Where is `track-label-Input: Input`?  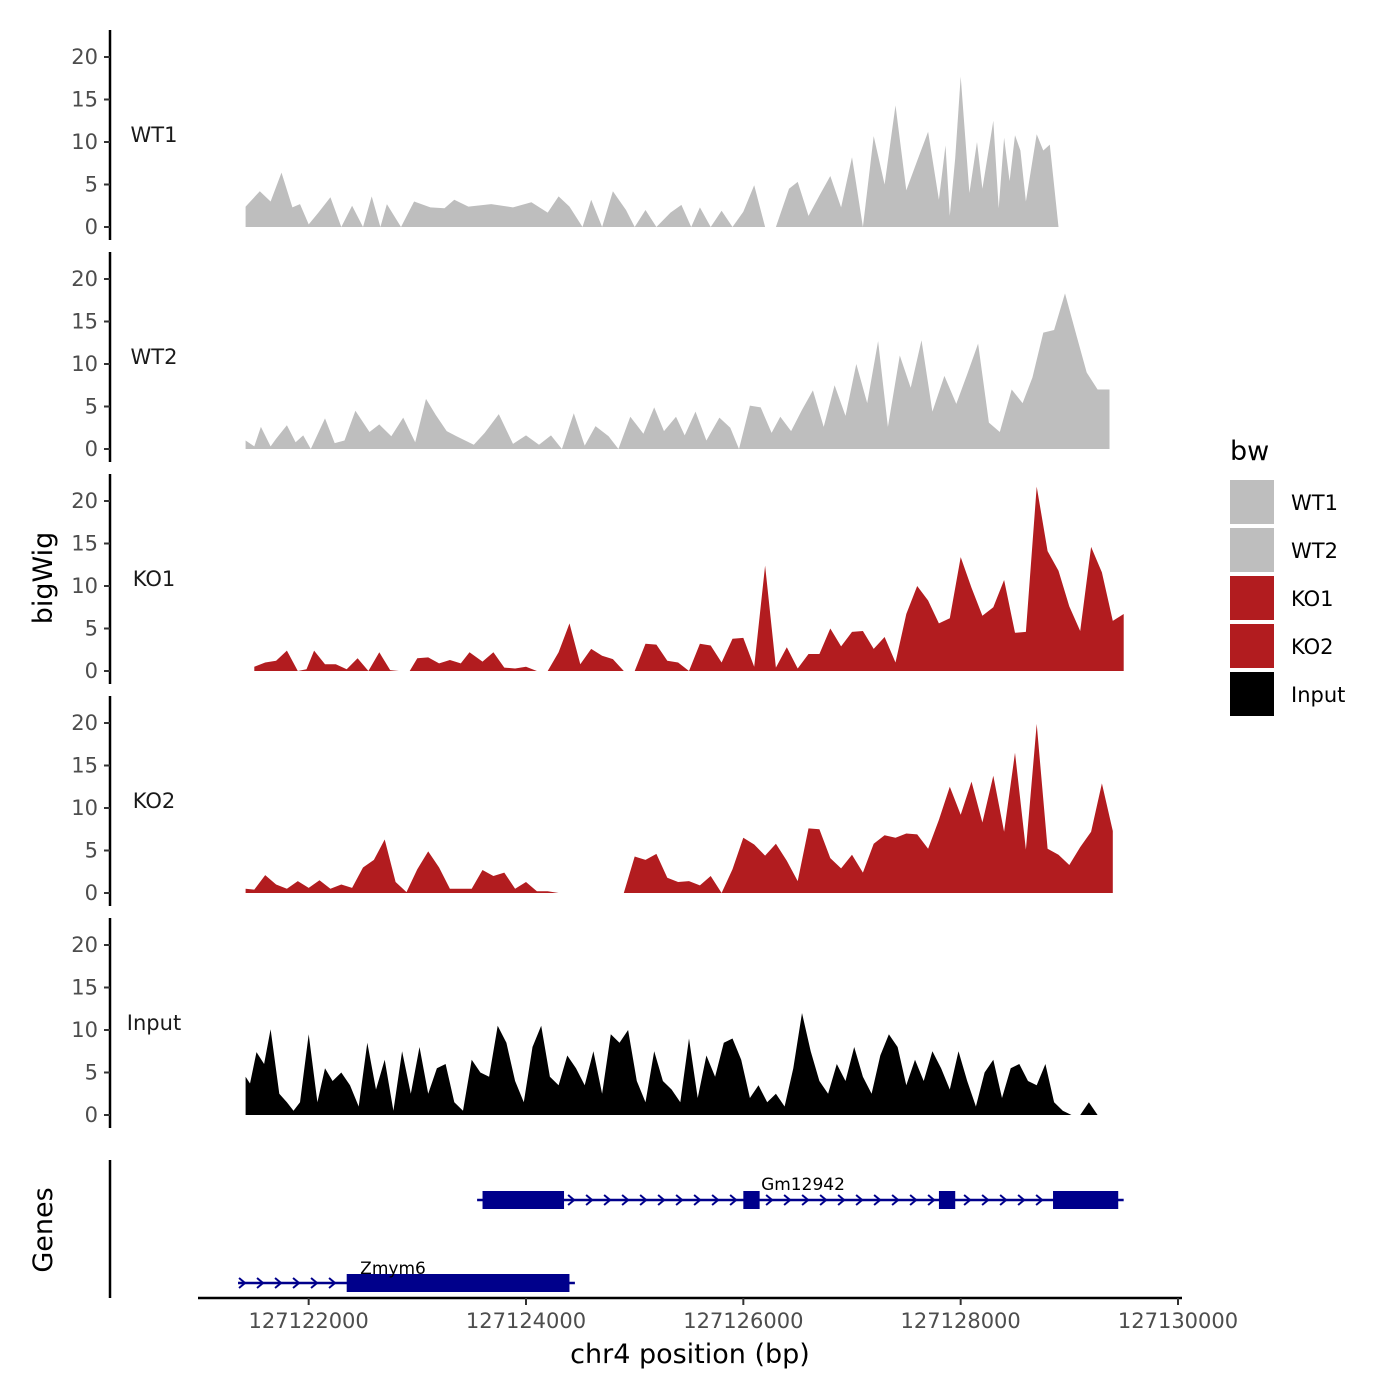 track-label-Input: Input is located at coordinates (154, 1023).